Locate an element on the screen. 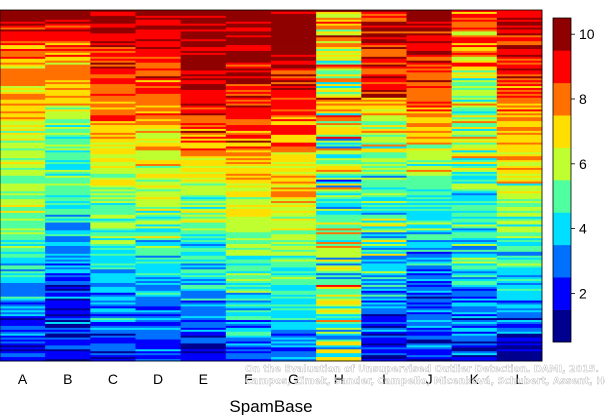 The height and width of the screenshot is (415, 605). x-tick-label: F is located at coordinates (248, 379).